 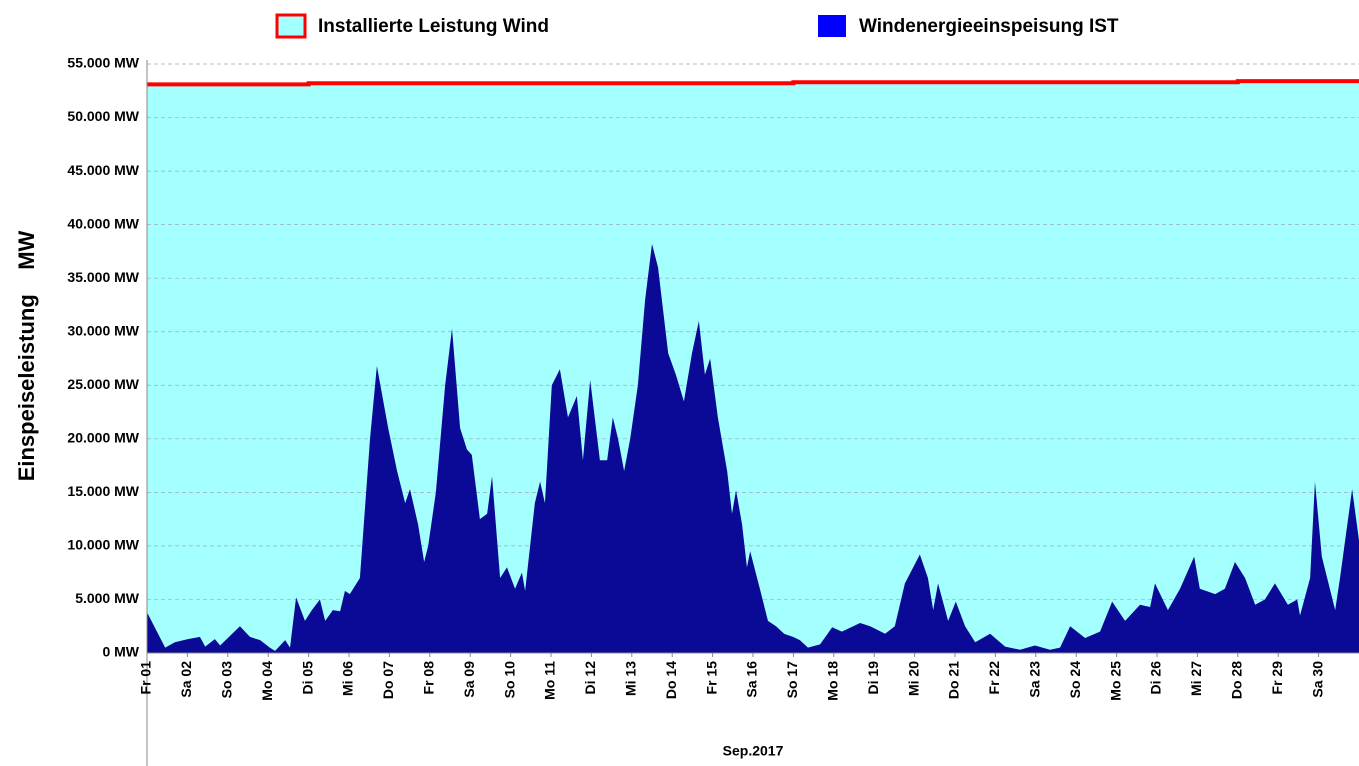 What do you see at coordinates (186, 679) in the screenshot?
I see `x-tick-label: Sa 02` at bounding box center [186, 679].